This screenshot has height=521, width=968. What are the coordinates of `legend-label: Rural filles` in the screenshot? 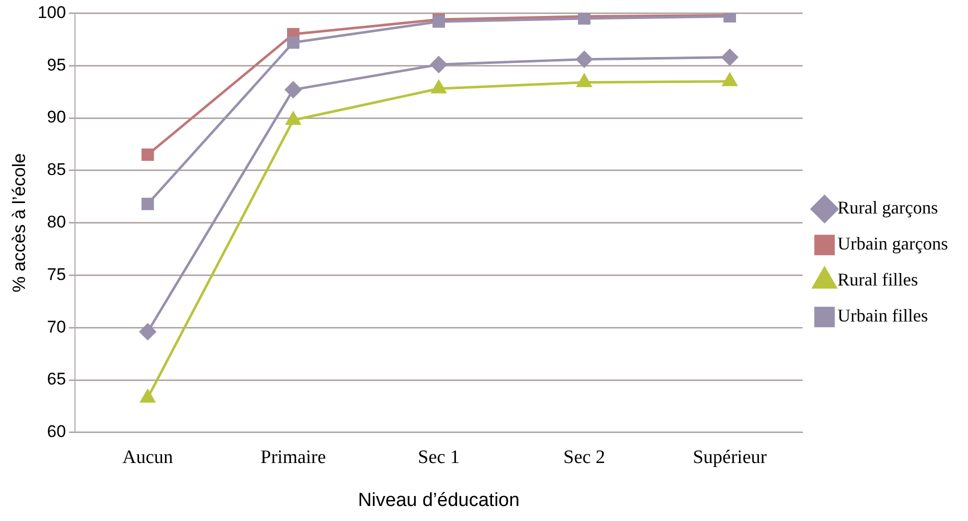 It's located at (878, 280).